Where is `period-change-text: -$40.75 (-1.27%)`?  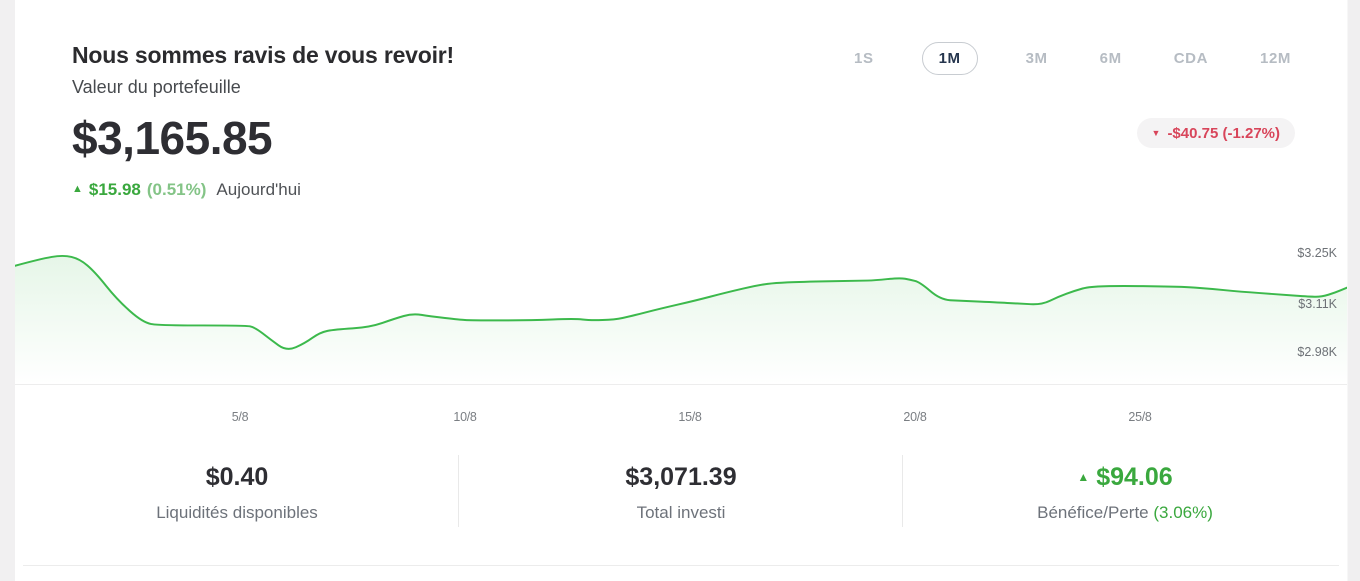
period-change-text: -$40.75 (-1.27%) is located at coordinates (1223, 133).